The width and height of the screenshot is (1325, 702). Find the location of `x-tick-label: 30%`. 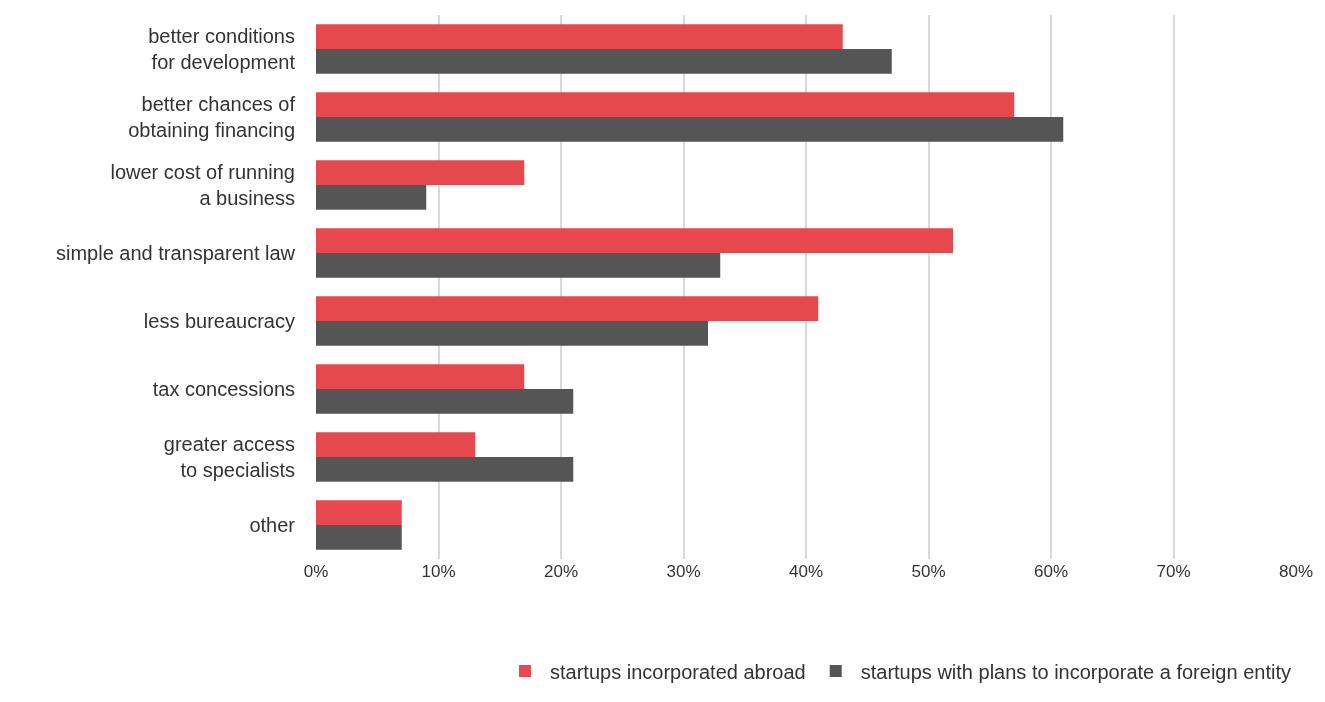

x-tick-label: 30% is located at coordinates (683, 571).